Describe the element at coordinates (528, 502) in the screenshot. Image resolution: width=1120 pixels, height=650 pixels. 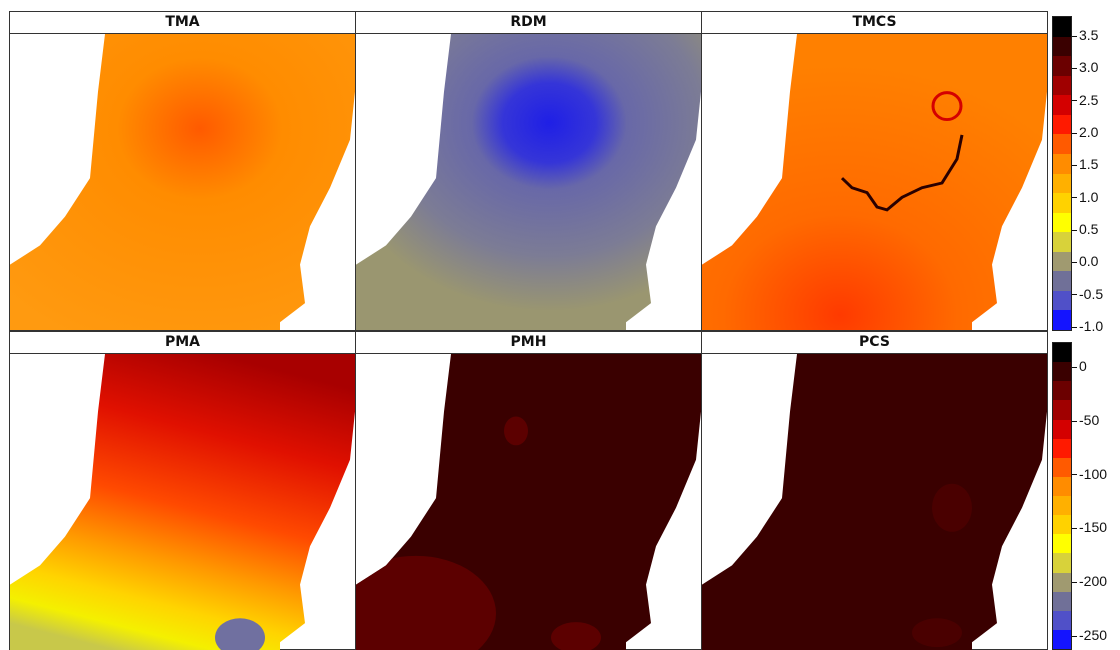
I see `map-pmh` at that location.